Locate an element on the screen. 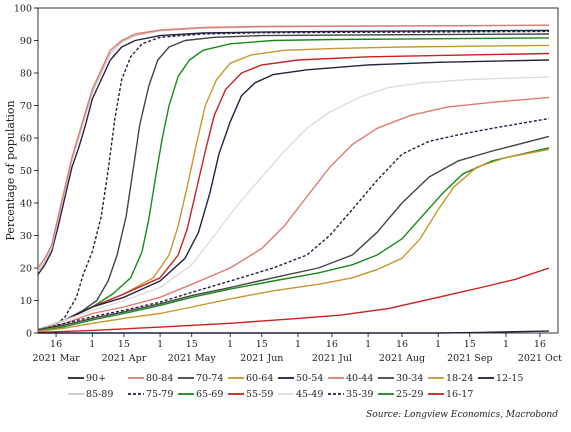  legend-label-75-79: 75-79 is located at coordinates (159, 394).